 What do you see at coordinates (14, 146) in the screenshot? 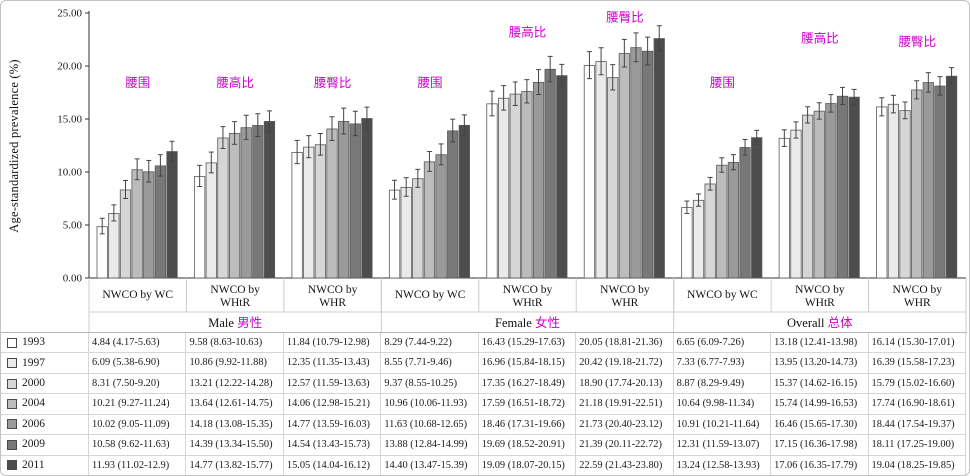
I see `y-axis-label: Age-standardized prevalence (%)` at bounding box center [14, 146].